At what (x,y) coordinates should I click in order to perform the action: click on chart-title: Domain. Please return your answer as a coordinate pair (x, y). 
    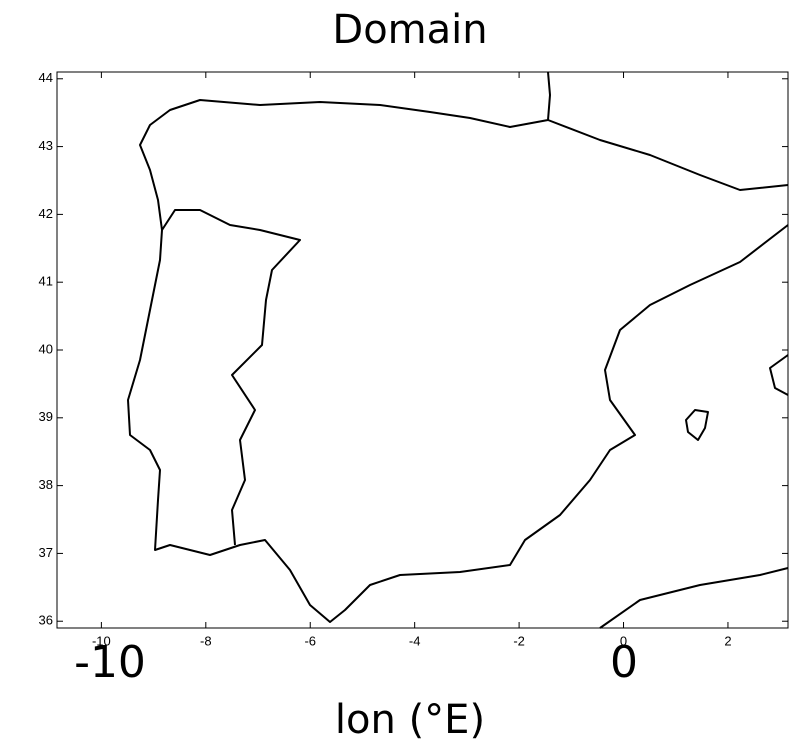
    Looking at the image, I should click on (409, 30).